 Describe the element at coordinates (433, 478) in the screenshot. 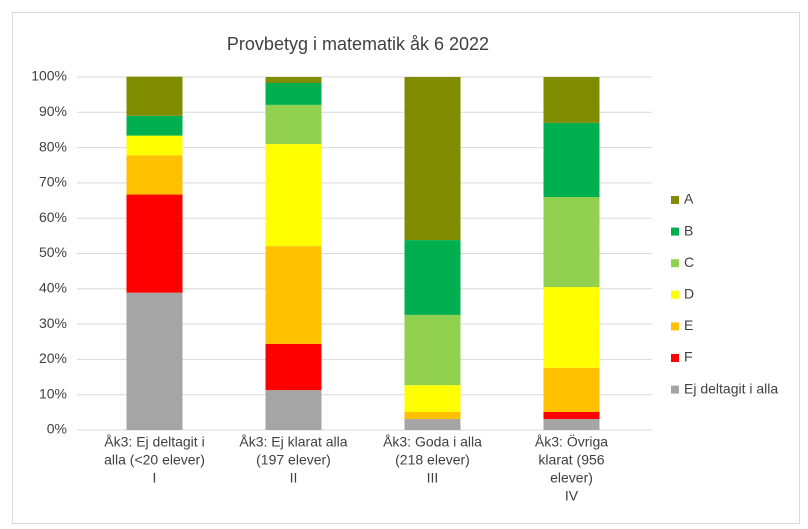

I see `x-tick-label: III` at that location.